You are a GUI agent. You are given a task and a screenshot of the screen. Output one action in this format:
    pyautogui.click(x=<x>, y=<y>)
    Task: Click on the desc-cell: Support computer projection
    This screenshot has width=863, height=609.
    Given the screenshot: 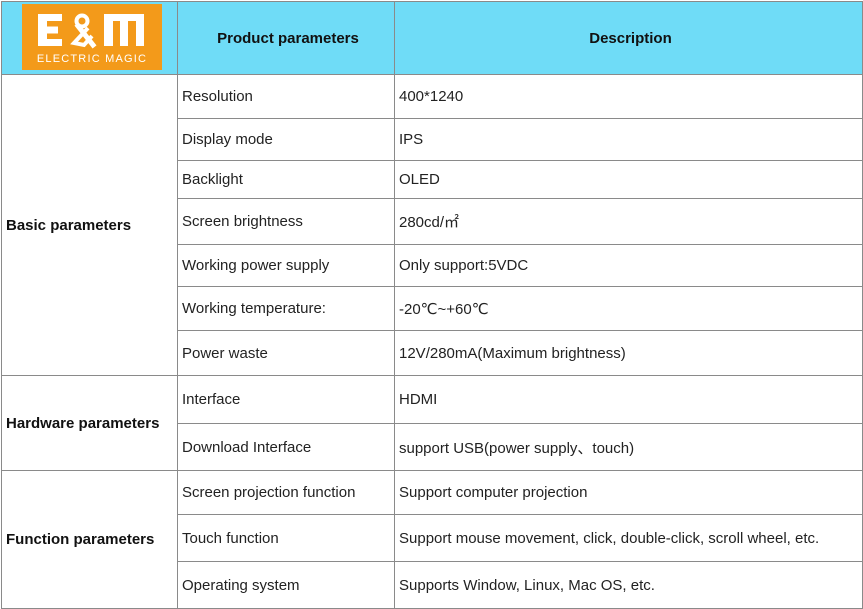 What is the action you would take?
    pyautogui.click(x=628, y=492)
    